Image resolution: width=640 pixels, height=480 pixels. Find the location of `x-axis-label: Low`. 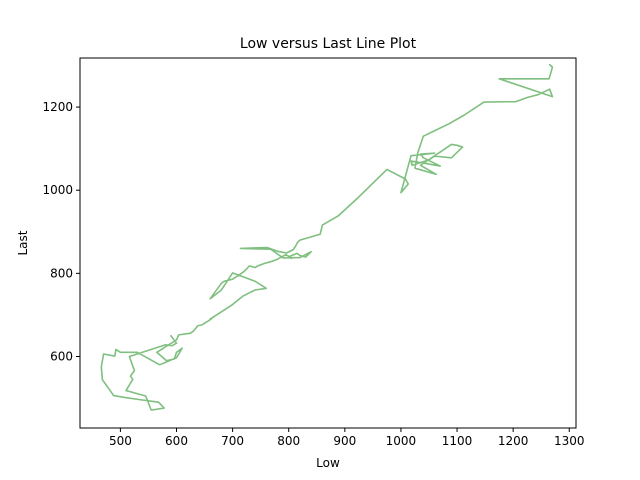

x-axis-label: Low is located at coordinates (328, 463).